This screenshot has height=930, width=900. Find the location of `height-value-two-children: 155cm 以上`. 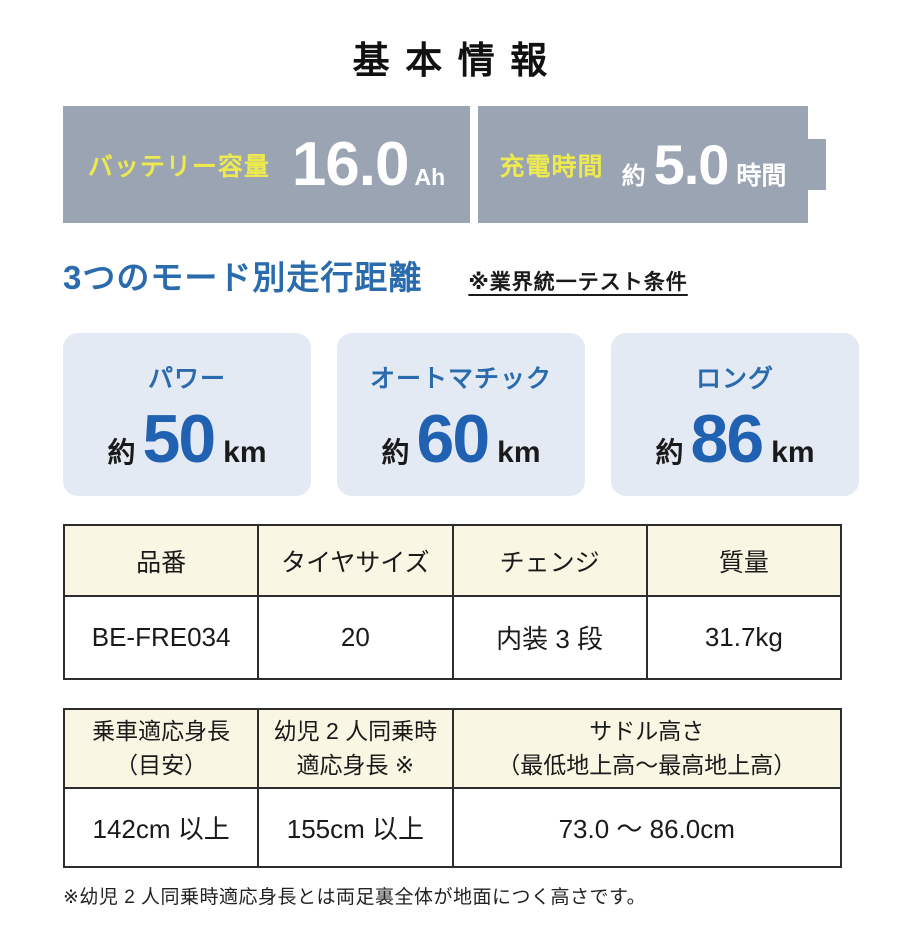

height-value-two-children: 155cm 以上 is located at coordinates (355, 827).